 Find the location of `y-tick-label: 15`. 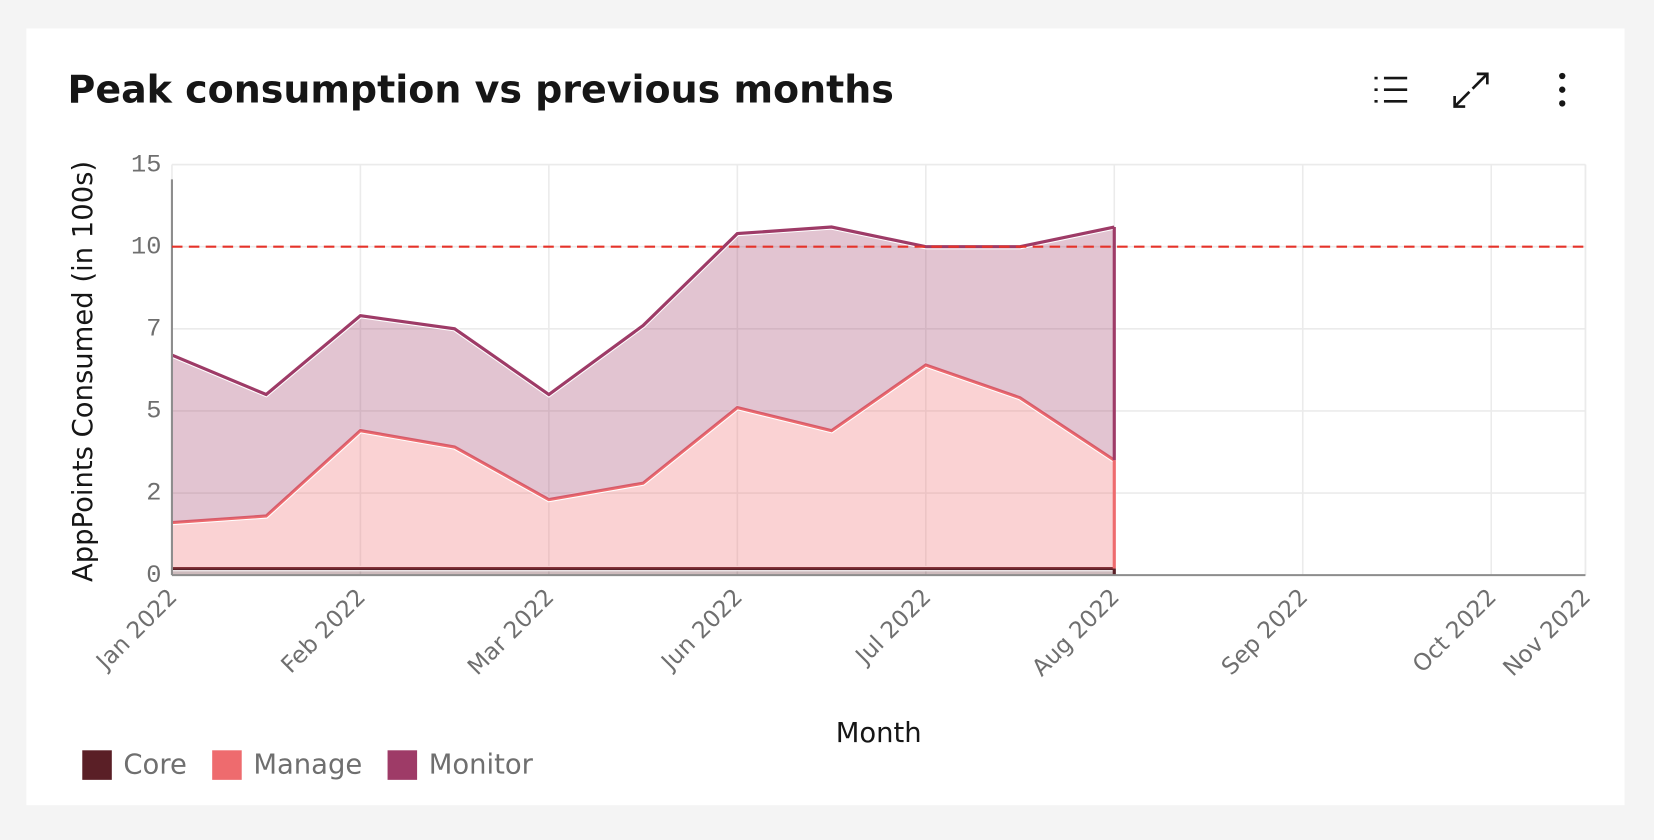

y-tick-label: 15 is located at coordinates (146, 164).